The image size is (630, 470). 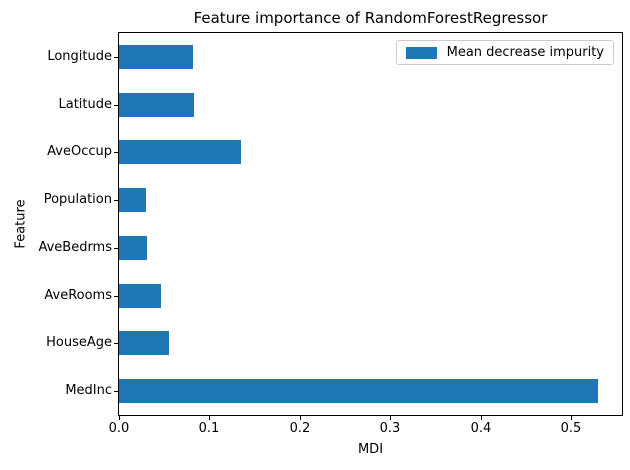 I want to click on legend-swatch, so click(x=421, y=52).